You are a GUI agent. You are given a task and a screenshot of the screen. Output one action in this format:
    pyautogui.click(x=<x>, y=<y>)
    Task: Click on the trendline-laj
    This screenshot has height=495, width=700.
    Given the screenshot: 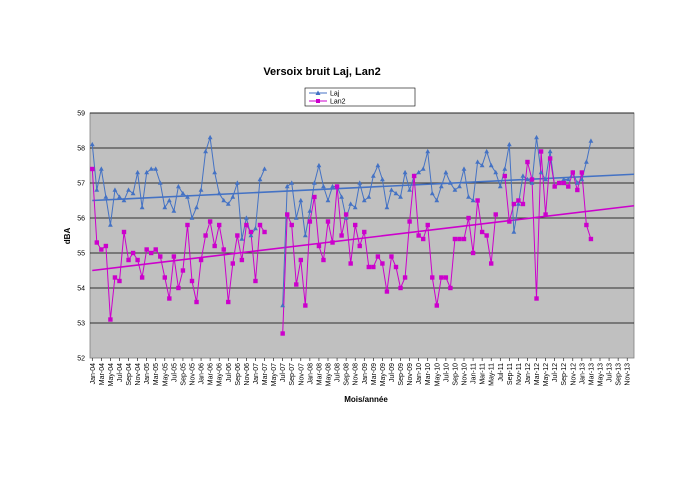 What is the action you would take?
    pyautogui.click(x=363, y=187)
    